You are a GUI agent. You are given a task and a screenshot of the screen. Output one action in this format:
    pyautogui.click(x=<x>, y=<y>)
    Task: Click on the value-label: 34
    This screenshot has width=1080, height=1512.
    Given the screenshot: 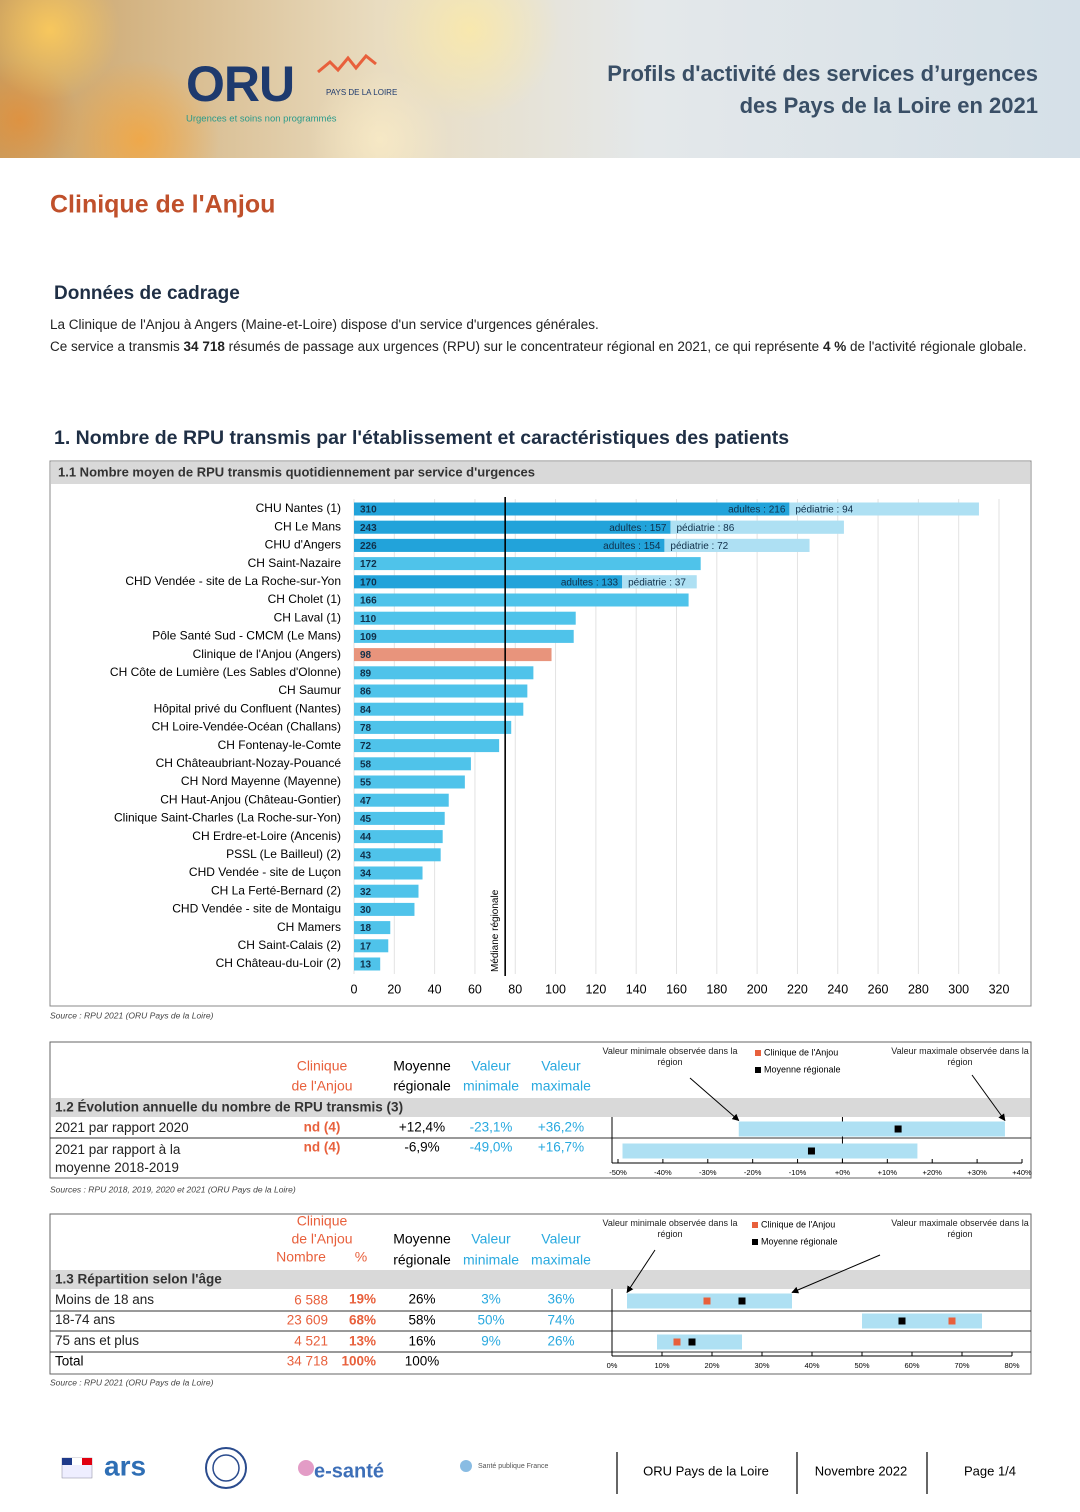 What is the action you would take?
    pyautogui.click(x=366, y=874)
    